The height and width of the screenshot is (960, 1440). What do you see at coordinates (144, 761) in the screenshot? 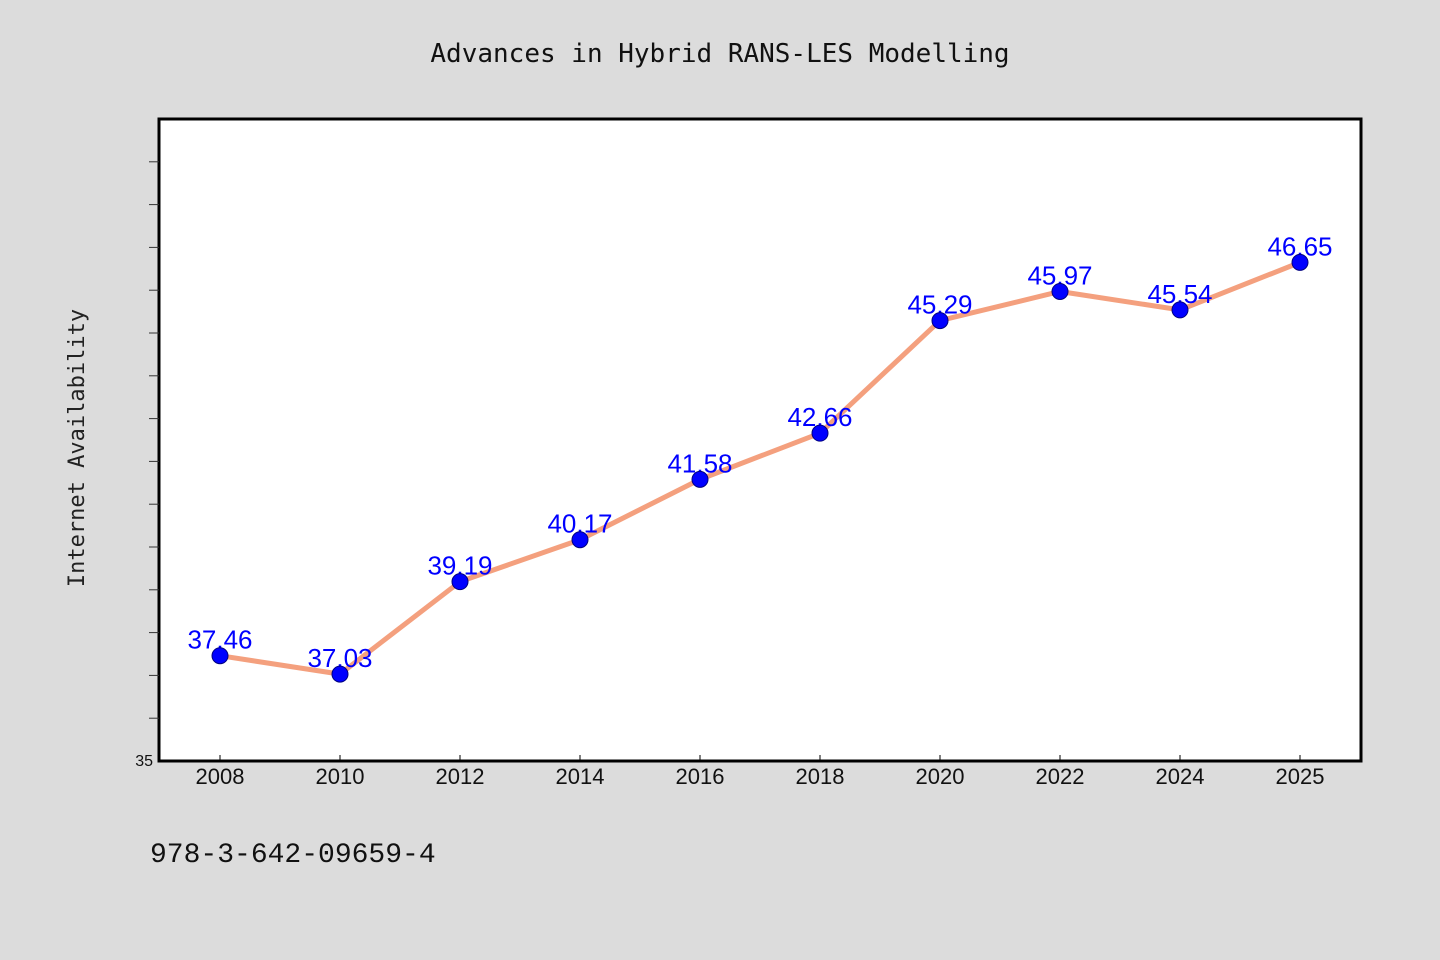
I see `y-tick-label: 35` at bounding box center [144, 761].